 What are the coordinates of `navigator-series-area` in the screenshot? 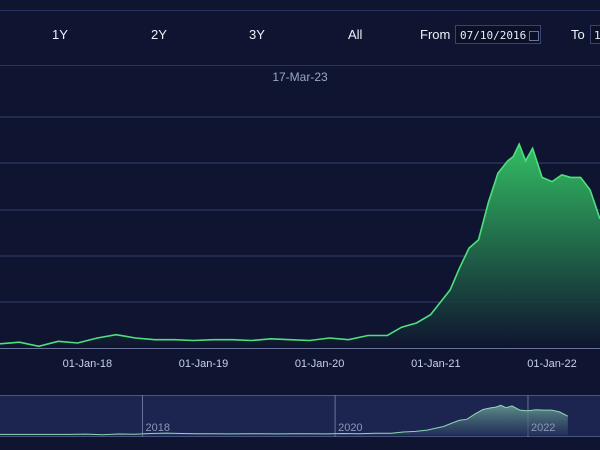 It's located at (284, 420).